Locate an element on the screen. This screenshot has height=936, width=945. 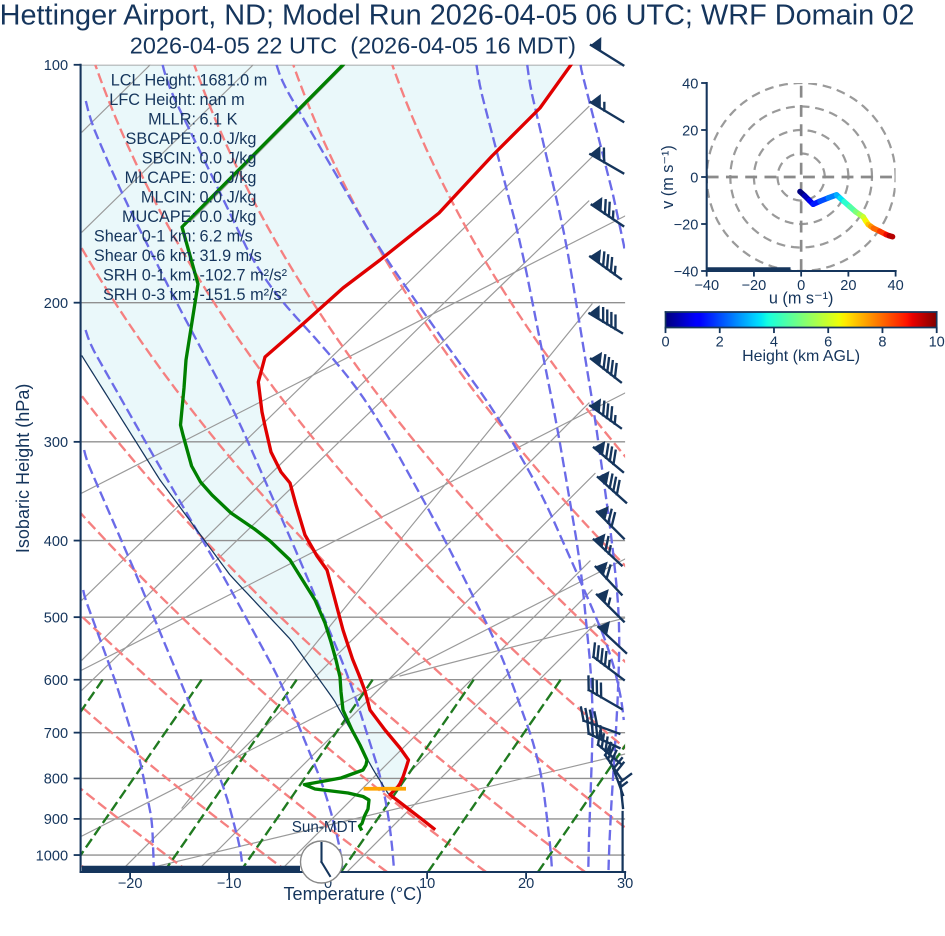
svg-text: u (m s⁻¹) is located at coordinates (801, 298).